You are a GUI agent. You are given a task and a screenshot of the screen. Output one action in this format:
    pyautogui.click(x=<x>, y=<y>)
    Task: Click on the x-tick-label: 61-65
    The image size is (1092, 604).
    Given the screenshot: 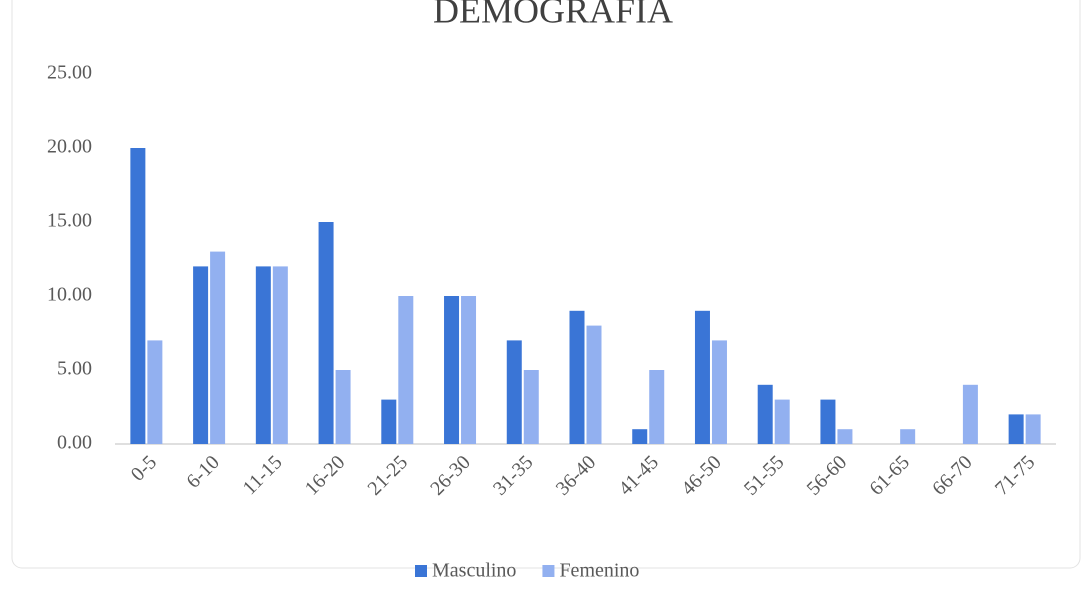 What is the action you would take?
    pyautogui.click(x=889, y=475)
    